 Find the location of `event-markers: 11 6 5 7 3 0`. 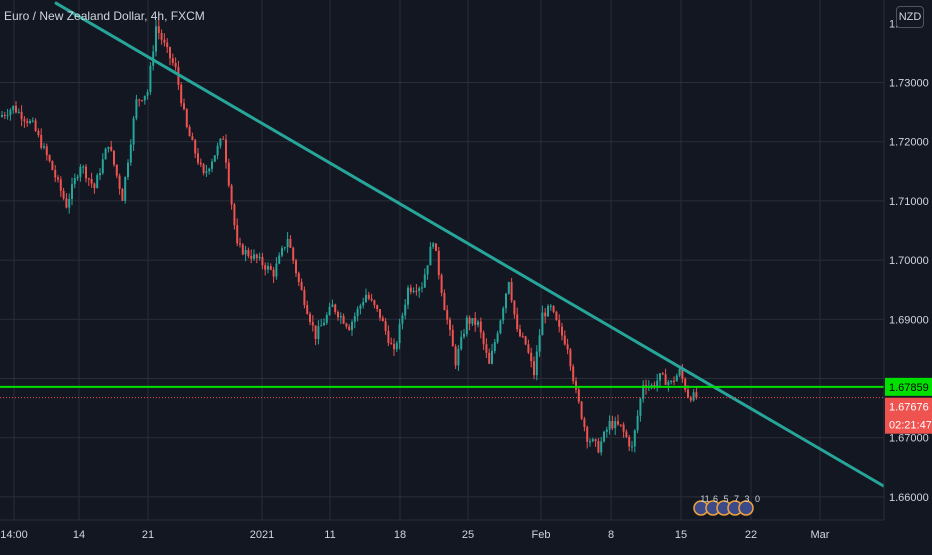

event-markers: 11 6 5 7 3 0 is located at coordinates (726, 505).